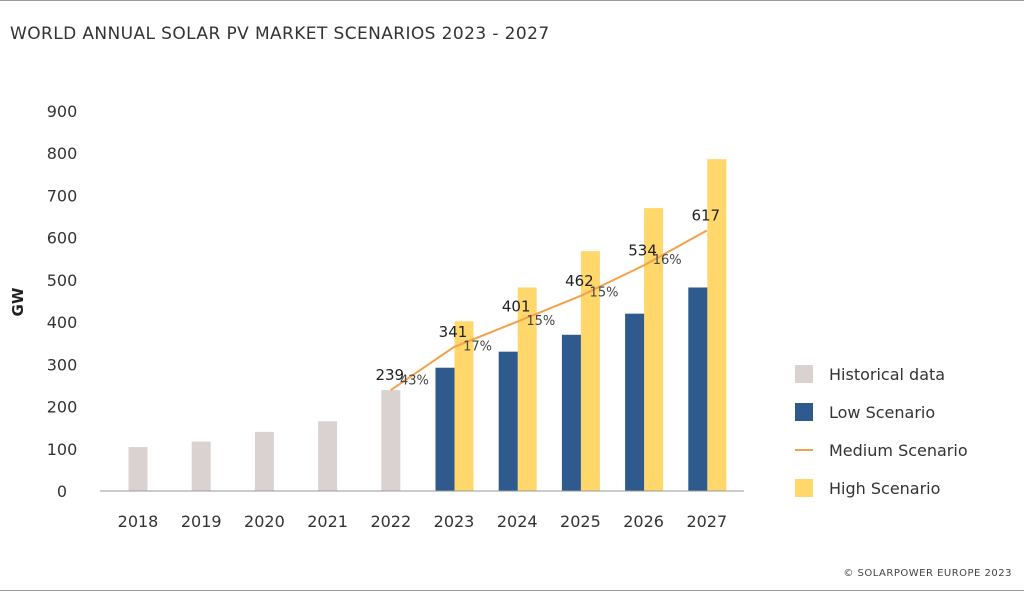  Describe the element at coordinates (62, 449) in the screenshot. I see `y-tick-label: 100` at that location.